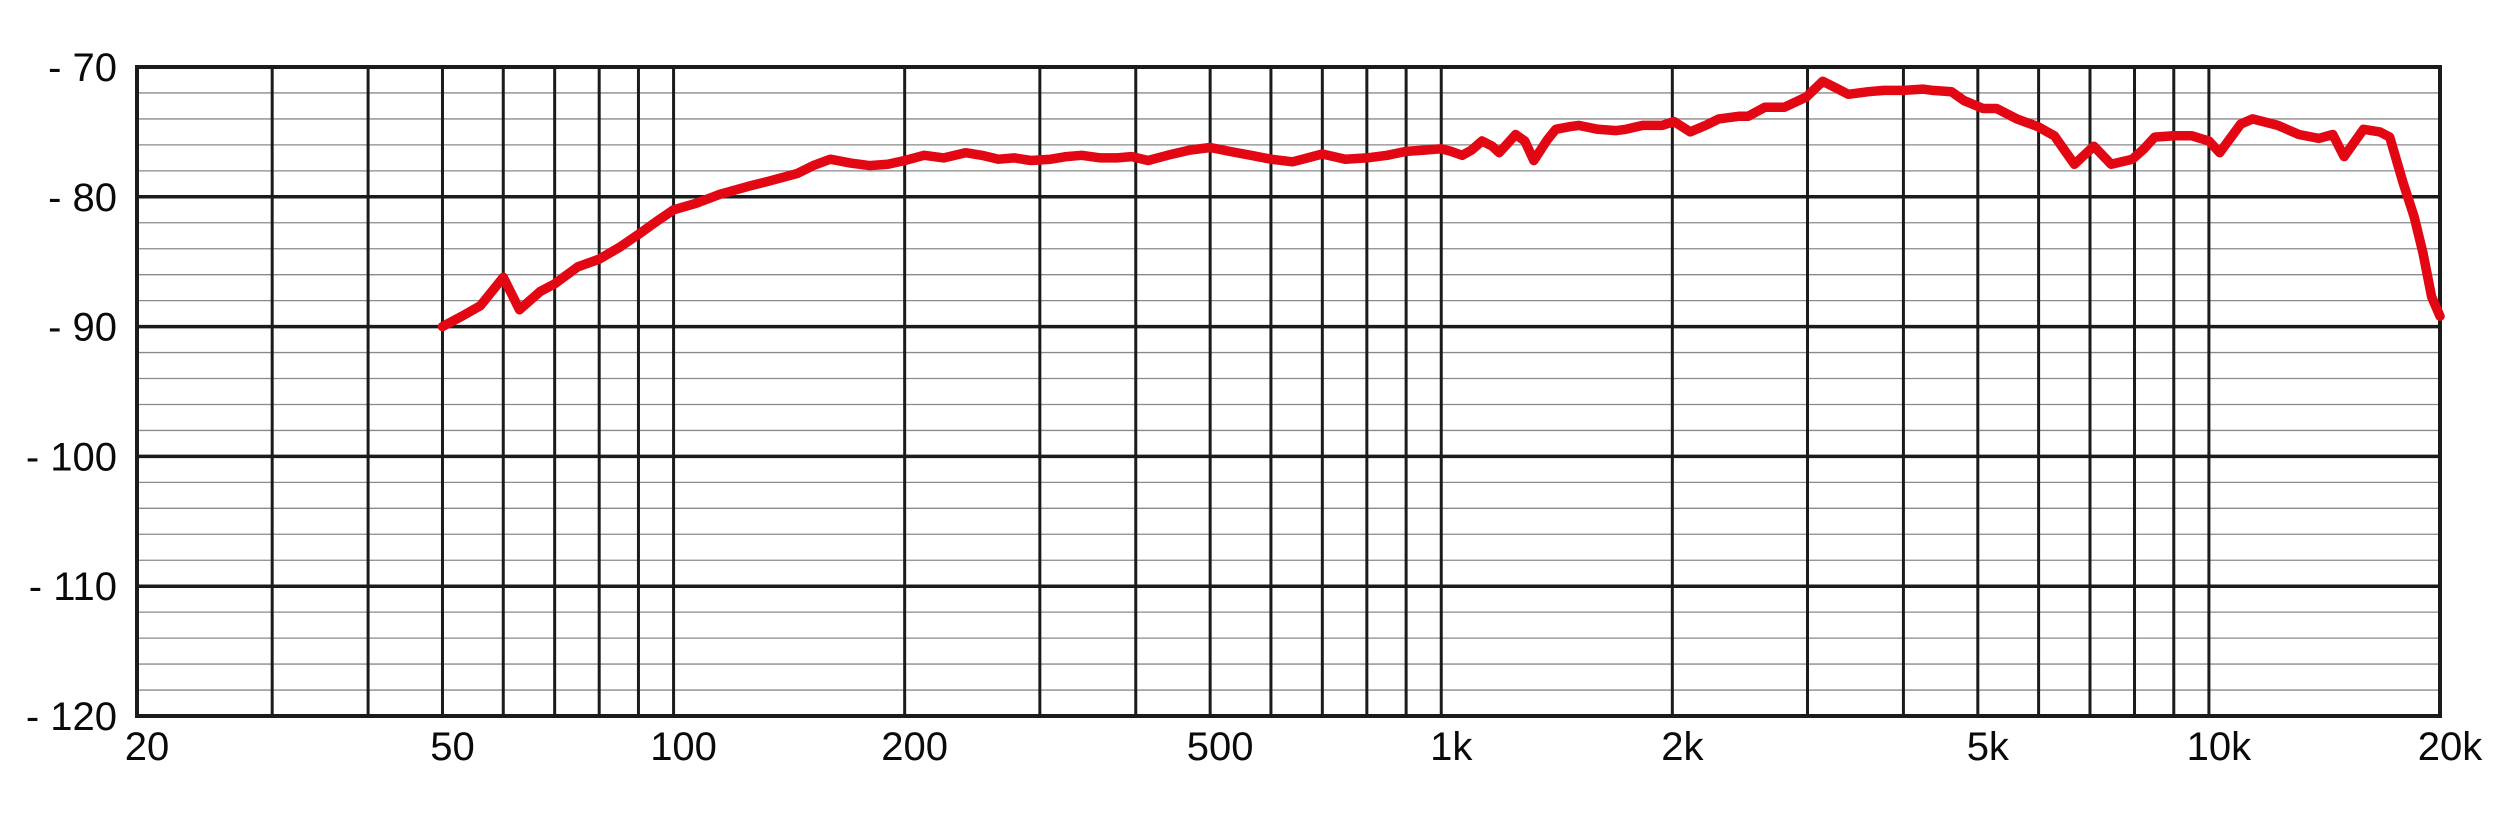 The height and width of the screenshot is (821, 2514). What do you see at coordinates (452, 747) in the screenshot?
I see `x-tick-label: 50` at bounding box center [452, 747].